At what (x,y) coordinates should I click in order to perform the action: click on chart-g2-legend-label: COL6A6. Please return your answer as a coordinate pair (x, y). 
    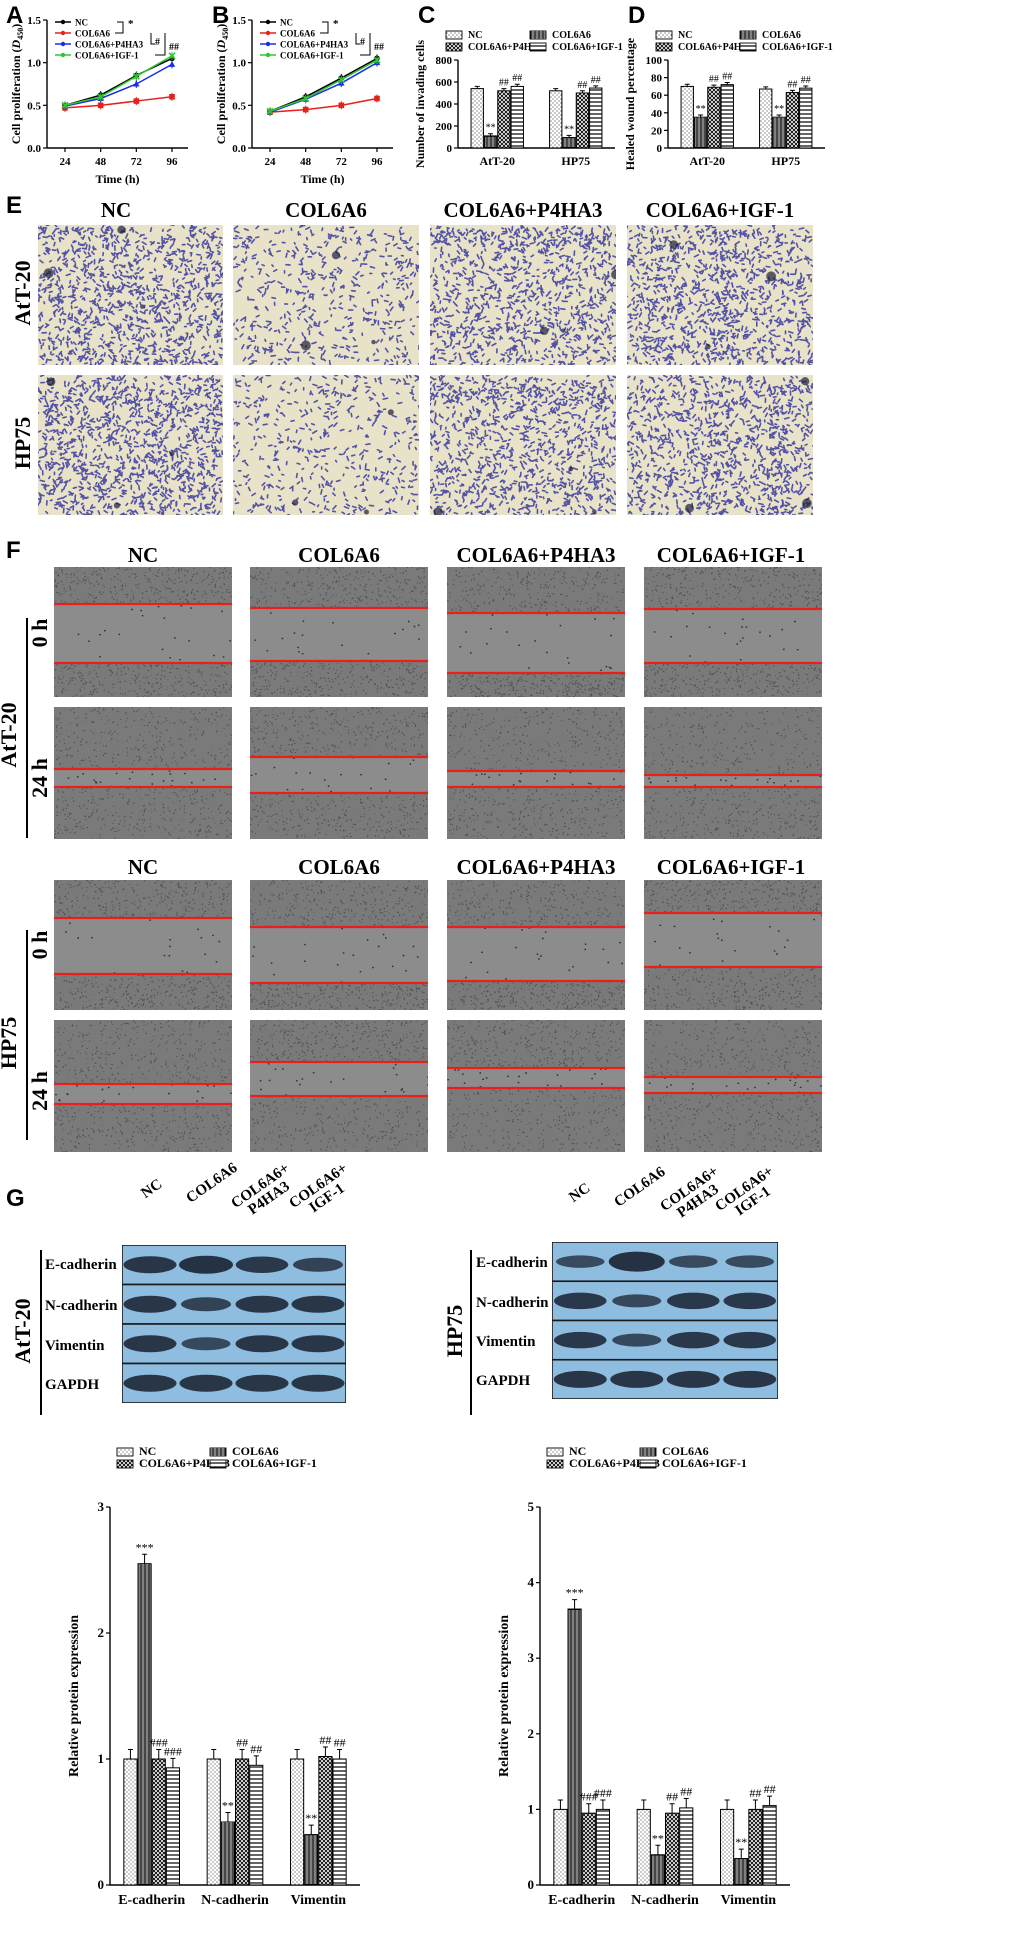
    Looking at the image, I should click on (685, 1451).